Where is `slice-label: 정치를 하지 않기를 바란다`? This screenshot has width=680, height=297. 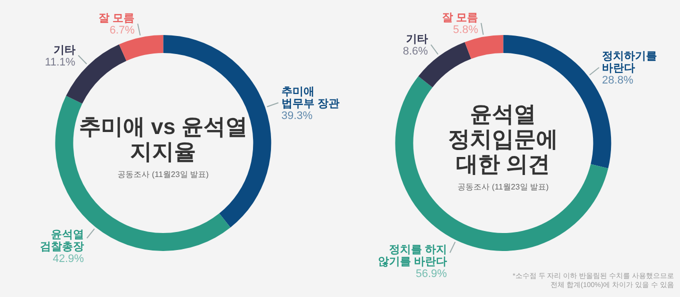 slice-label: 정치를 하지 않기를 바란다 is located at coordinates (412, 256).